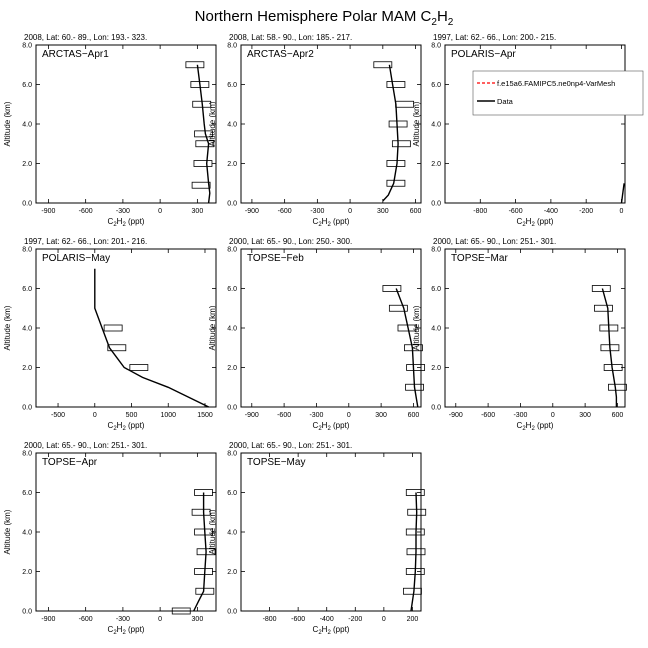 The width and height of the screenshot is (648, 648). Describe the element at coordinates (252, 211) in the screenshot. I see `x-tick-label: -900` at that location.